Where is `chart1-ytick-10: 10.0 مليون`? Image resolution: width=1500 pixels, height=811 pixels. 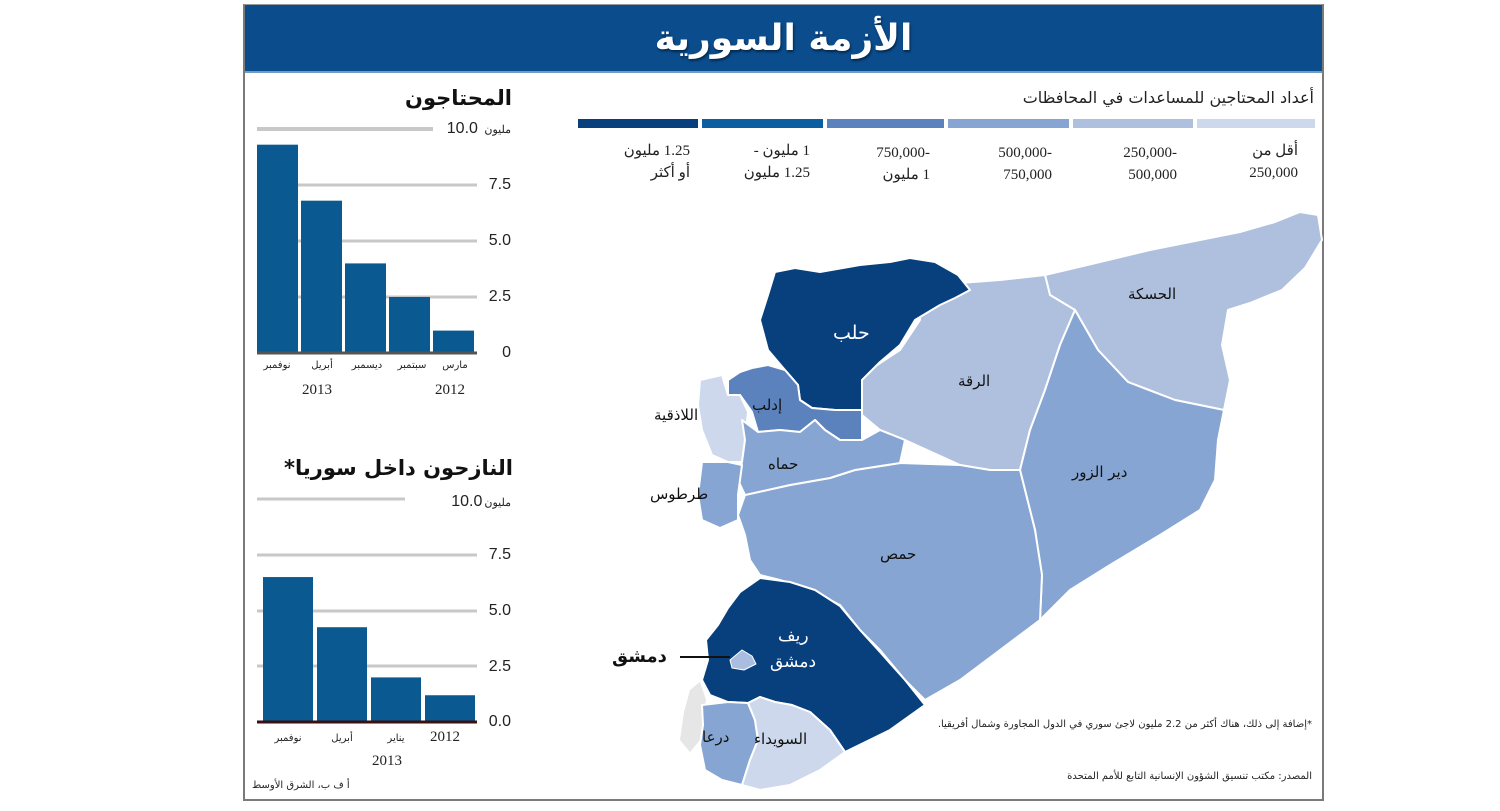
chart1-ytick-10: 10.0 مليون is located at coordinates (478, 128).